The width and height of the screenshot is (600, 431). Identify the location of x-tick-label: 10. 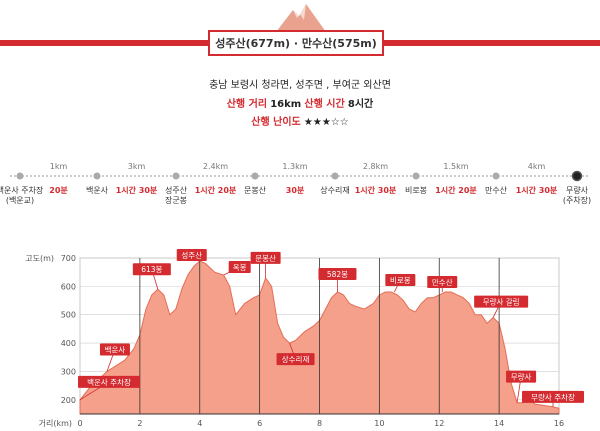
(379, 423).